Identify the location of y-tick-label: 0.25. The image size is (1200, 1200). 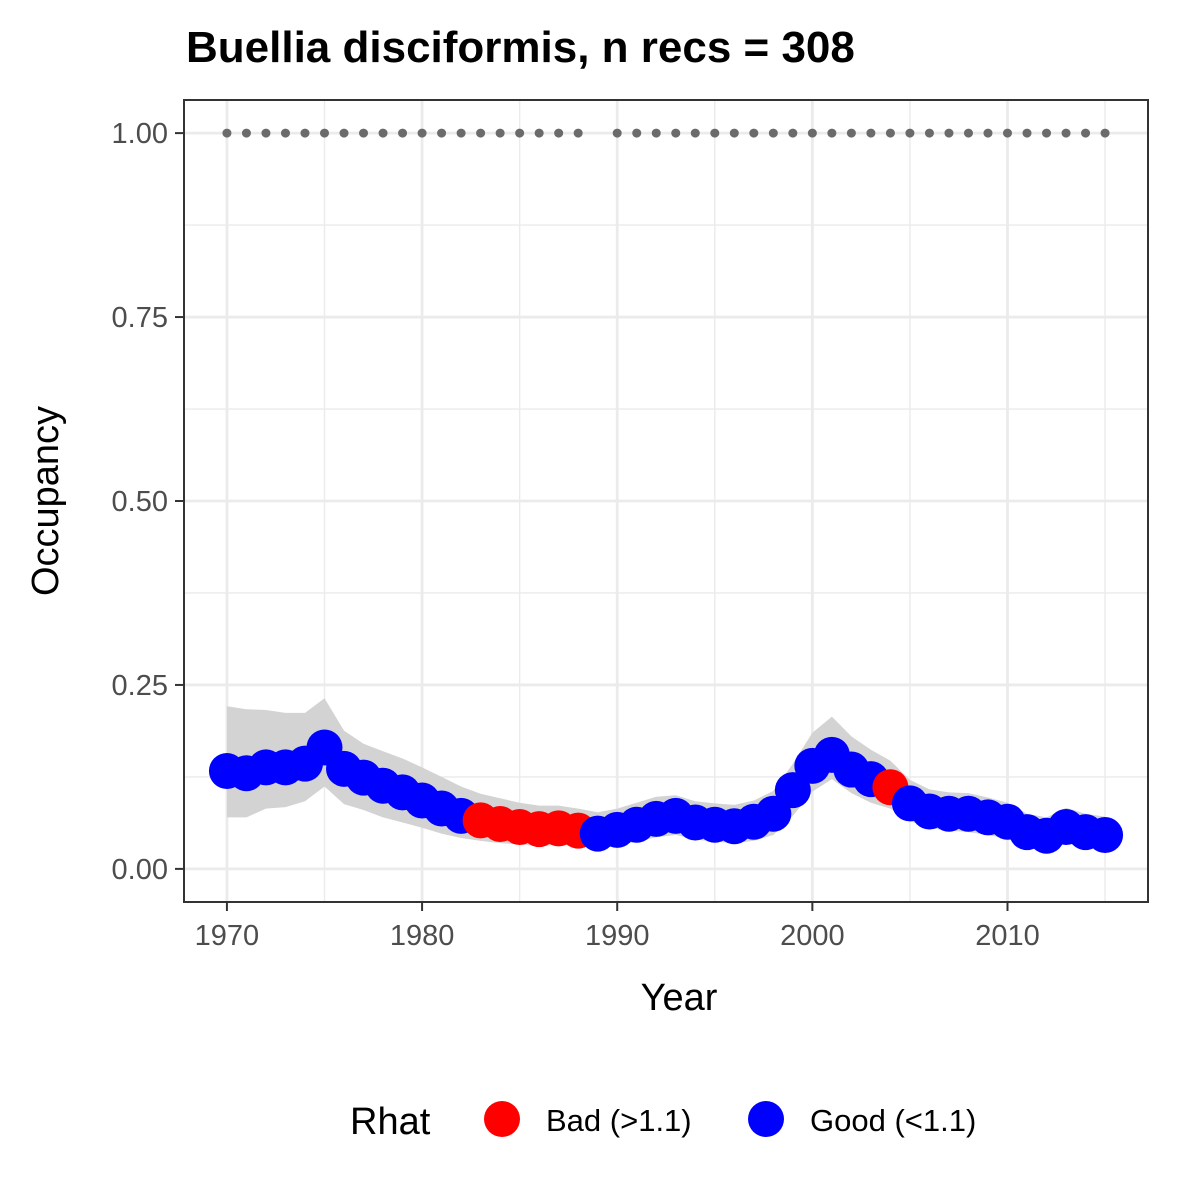
(140, 686).